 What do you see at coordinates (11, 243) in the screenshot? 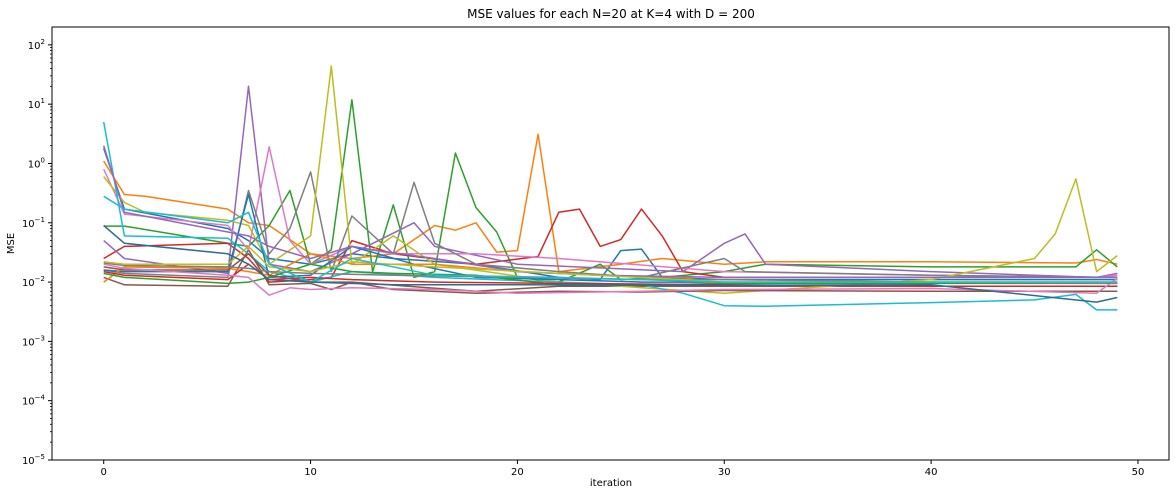
I see `y-axis-label: MSE` at bounding box center [11, 243].